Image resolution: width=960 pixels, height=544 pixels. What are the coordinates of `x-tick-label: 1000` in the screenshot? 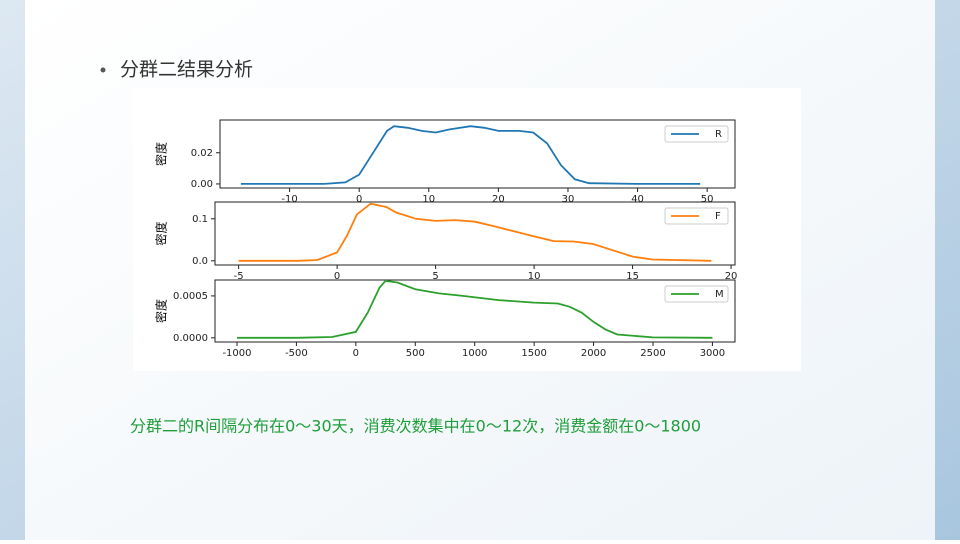 It's located at (474, 353).